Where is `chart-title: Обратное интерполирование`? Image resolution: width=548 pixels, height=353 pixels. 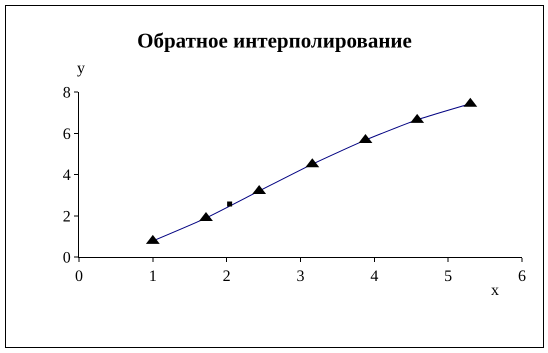
chart-title: Обратное интерполирование is located at coordinates (274, 40).